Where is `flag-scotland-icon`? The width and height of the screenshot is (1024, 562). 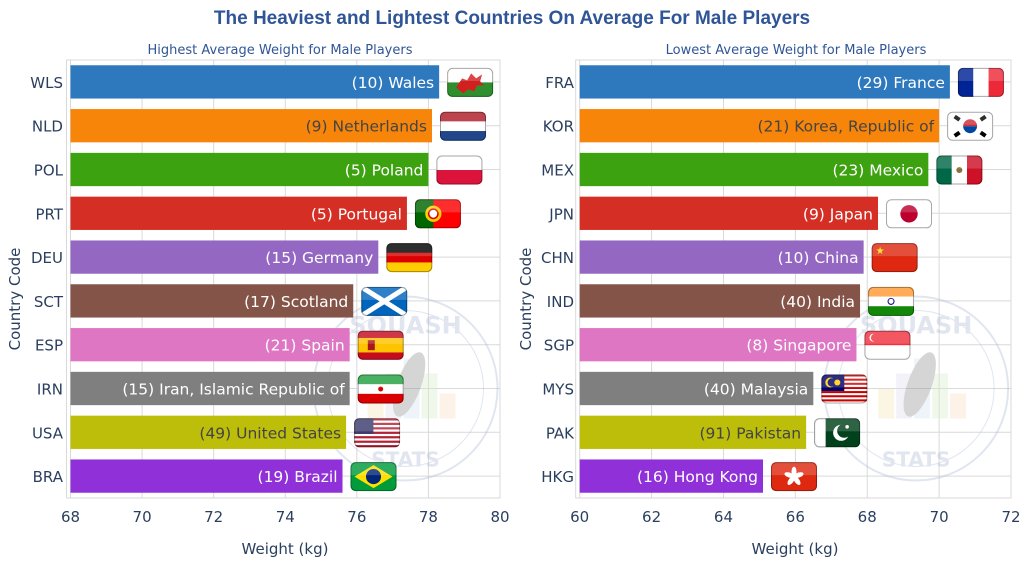 flag-scotland-icon is located at coordinates (384, 301).